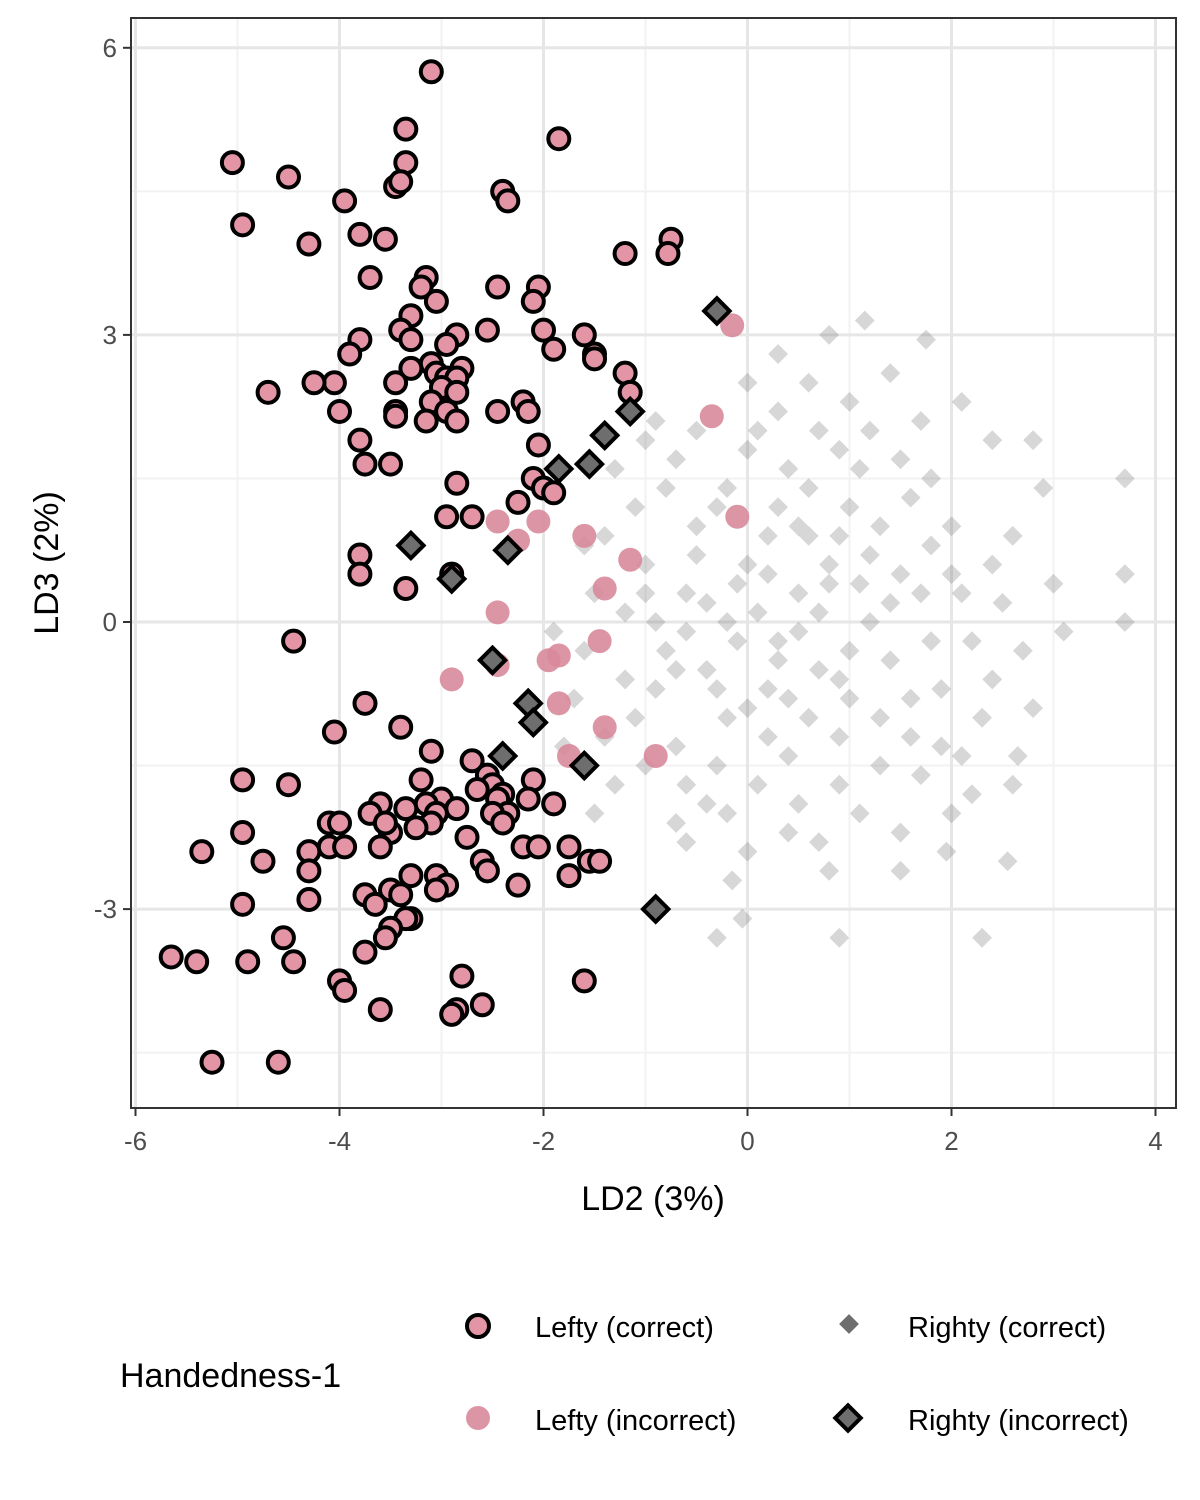 Image resolution: width=1200 pixels, height=1500 pixels. Describe the element at coordinates (110, 335) in the screenshot. I see `y-tick-label: 3` at that location.